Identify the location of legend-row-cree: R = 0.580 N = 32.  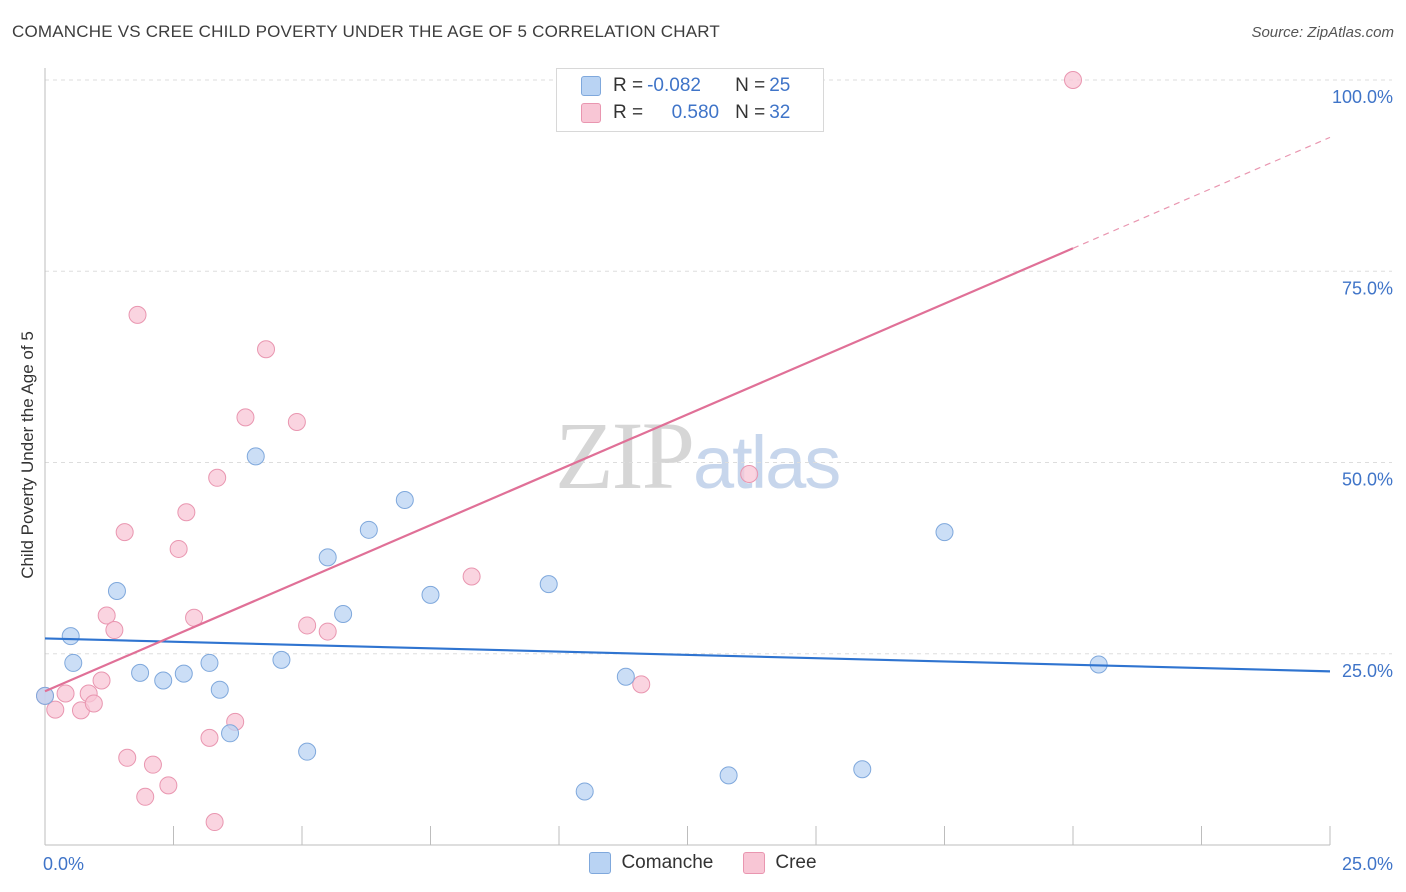
(685, 113).